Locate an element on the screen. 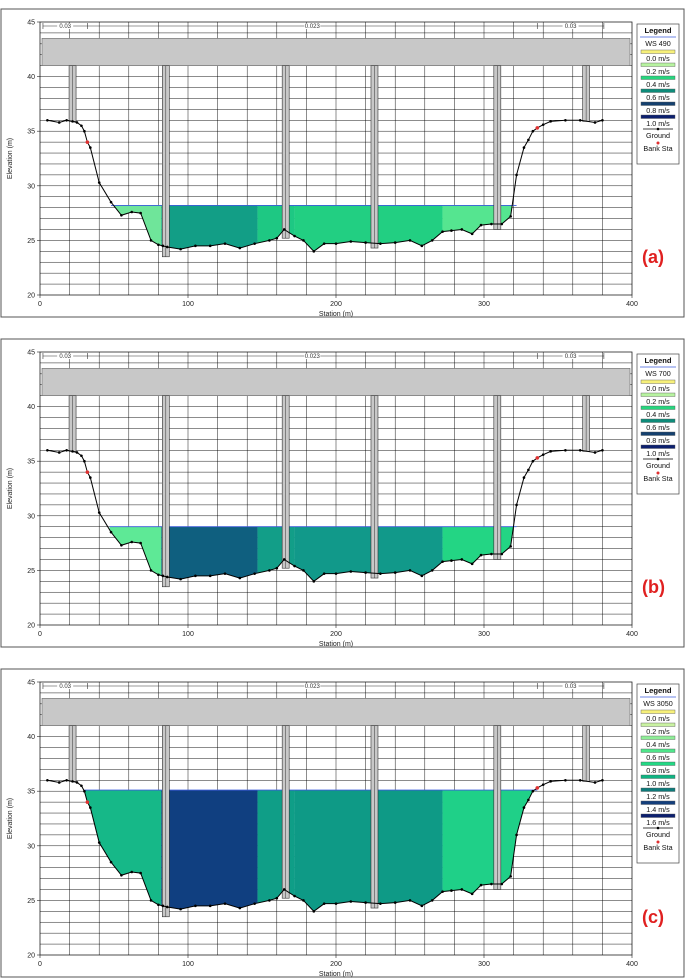  x-tick-label: 200 is located at coordinates (336, 304).